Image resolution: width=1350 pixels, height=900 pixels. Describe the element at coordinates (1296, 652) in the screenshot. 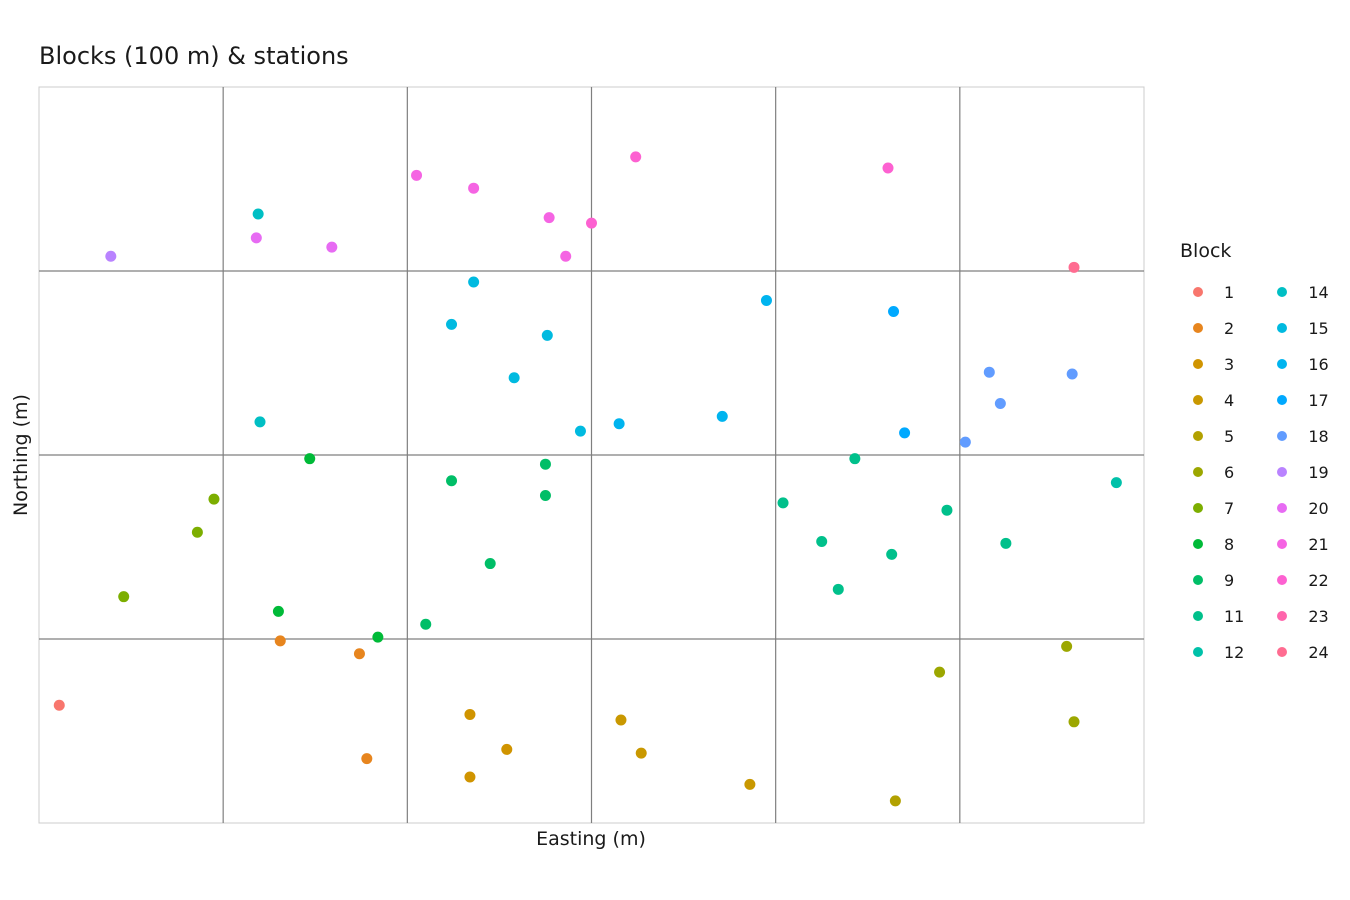

I see `legend-item-block-24: 24` at that location.